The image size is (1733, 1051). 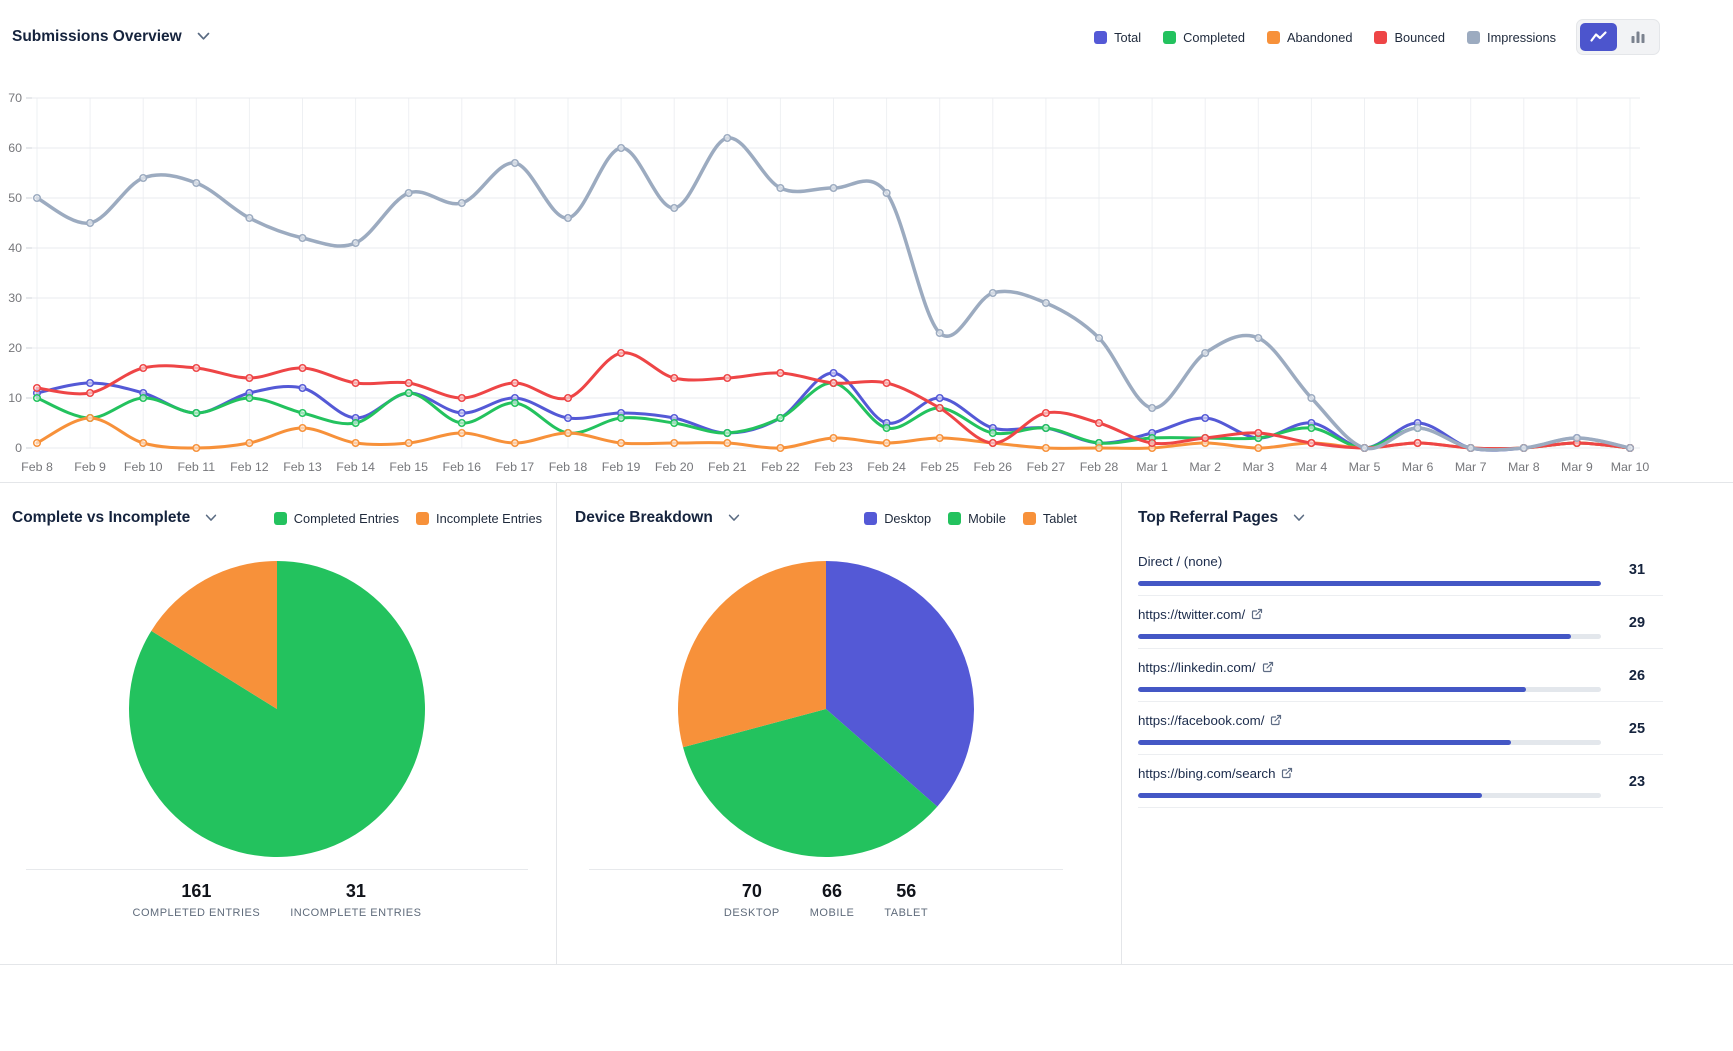 I want to click on pie-slice-mobile, so click(x=810, y=783).